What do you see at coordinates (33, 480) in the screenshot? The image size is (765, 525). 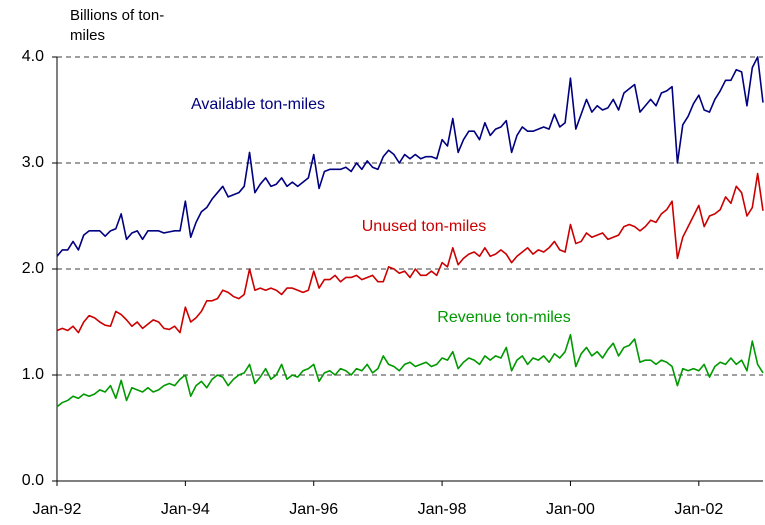 I see `y-tick-label: 0.0` at bounding box center [33, 480].